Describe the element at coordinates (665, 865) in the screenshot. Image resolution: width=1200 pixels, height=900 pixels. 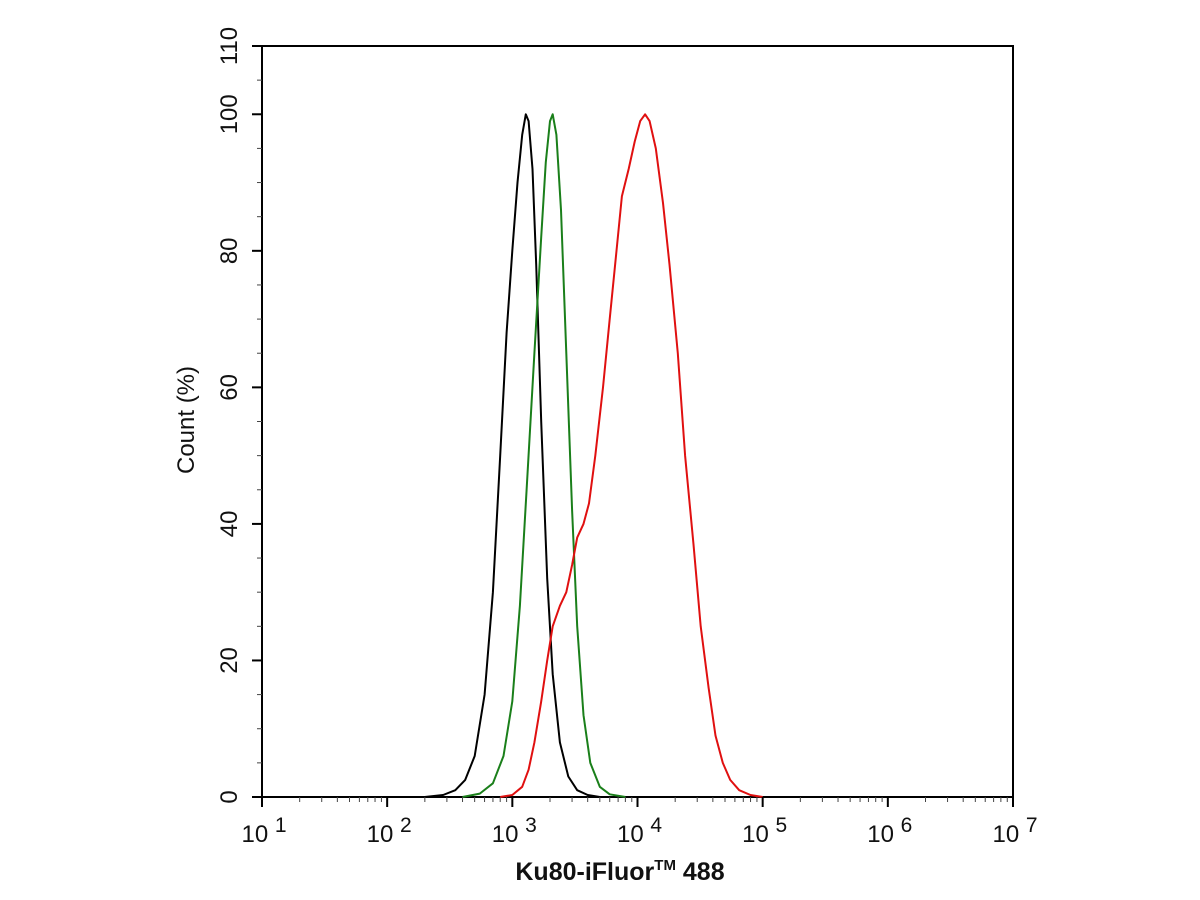
I see `x-axis-title-tm: TM` at that location.